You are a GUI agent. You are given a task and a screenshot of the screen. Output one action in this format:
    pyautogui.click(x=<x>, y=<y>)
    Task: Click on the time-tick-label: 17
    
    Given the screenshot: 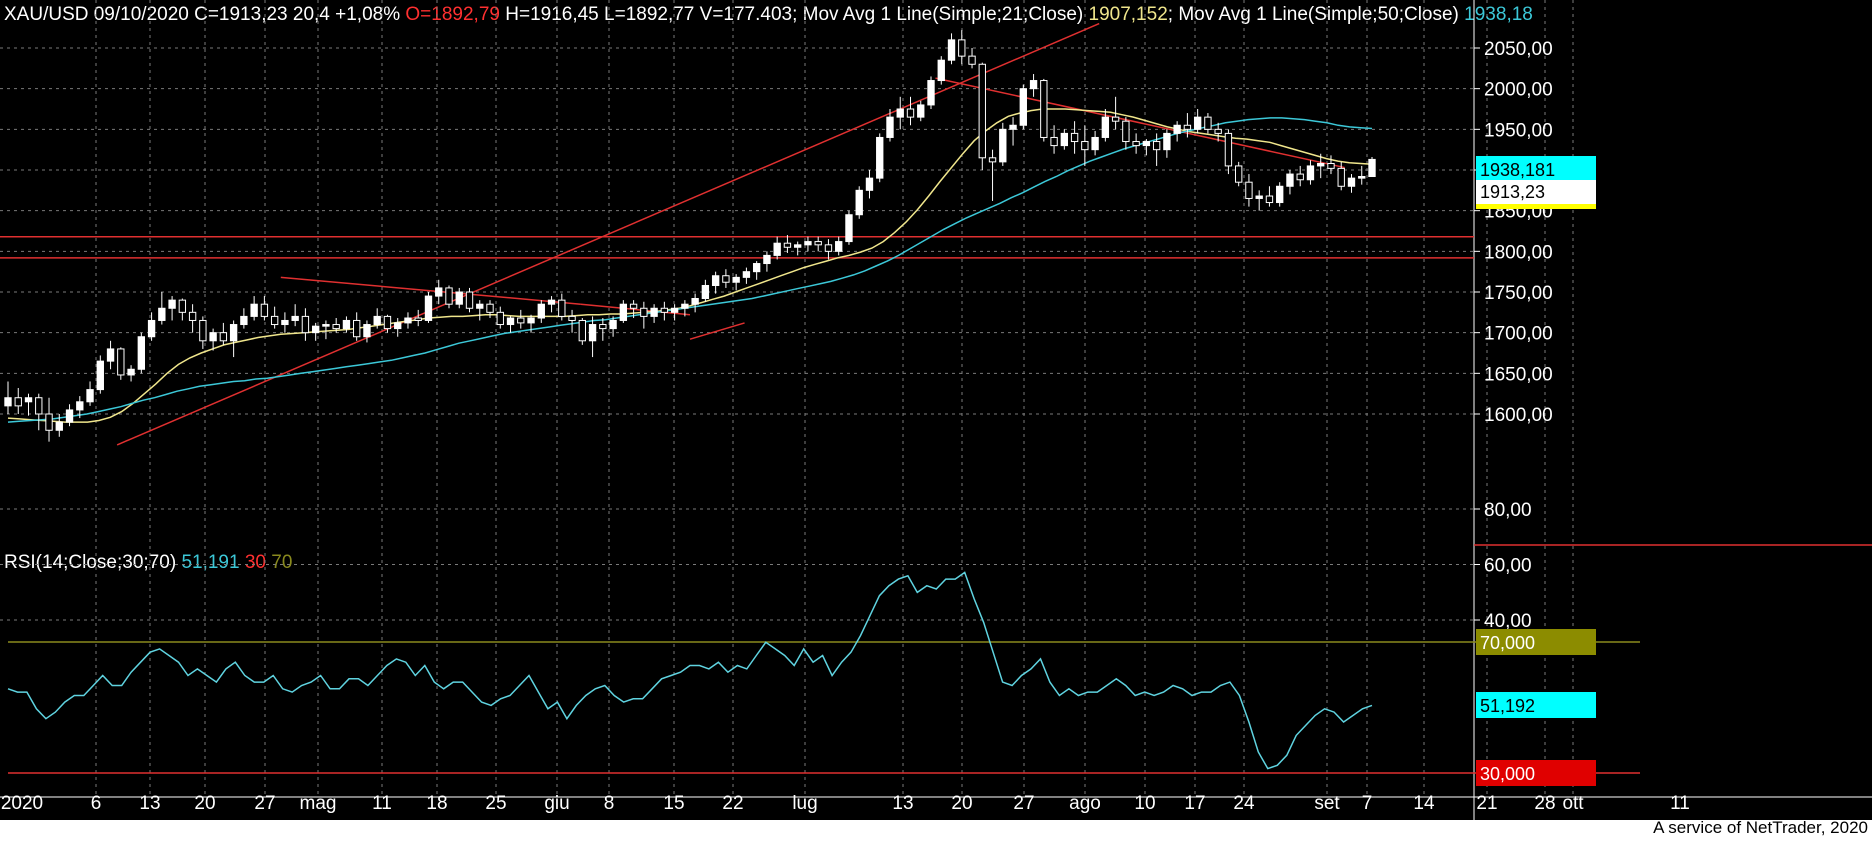 What is the action you would take?
    pyautogui.click(x=1194, y=803)
    